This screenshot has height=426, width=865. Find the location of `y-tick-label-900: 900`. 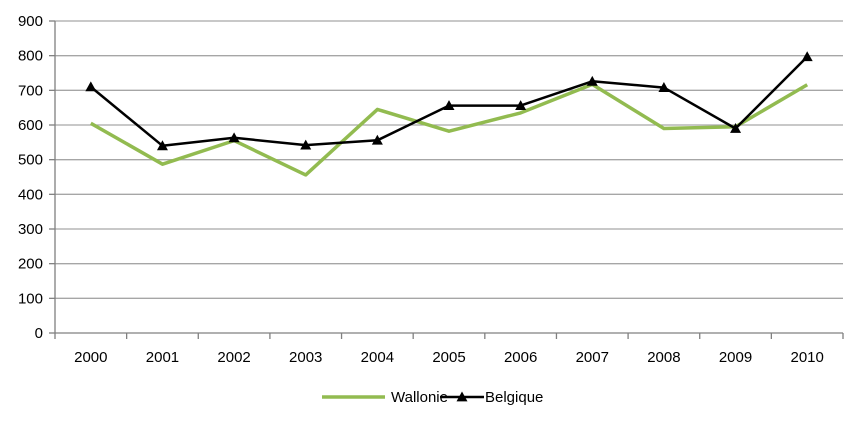

y-tick-label-900: 900 is located at coordinates (30, 21).